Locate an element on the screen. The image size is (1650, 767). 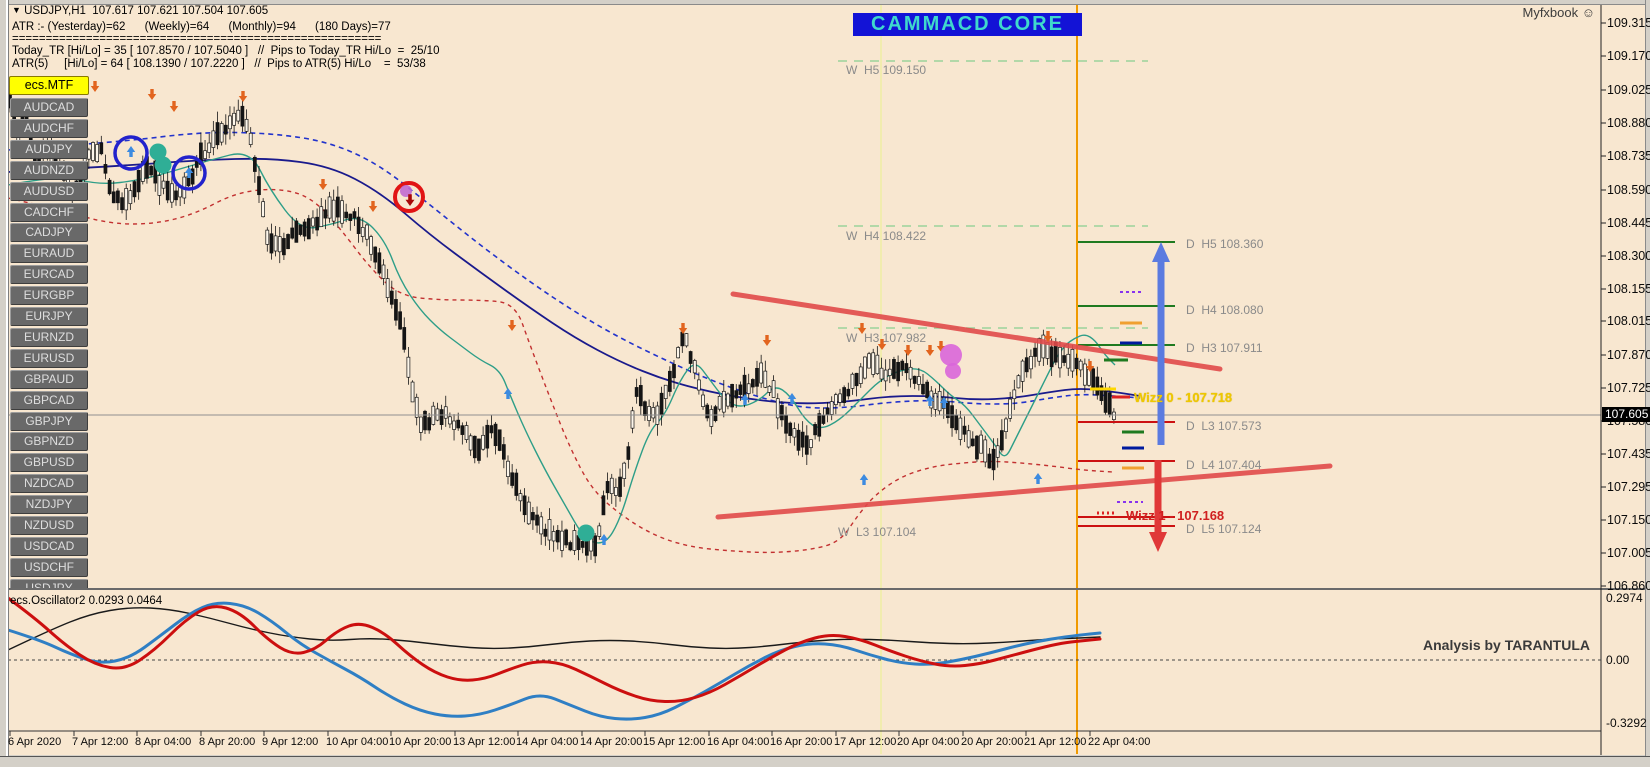
time-axis-tick: 20 Apr 20:00 is located at coordinates (992, 742).